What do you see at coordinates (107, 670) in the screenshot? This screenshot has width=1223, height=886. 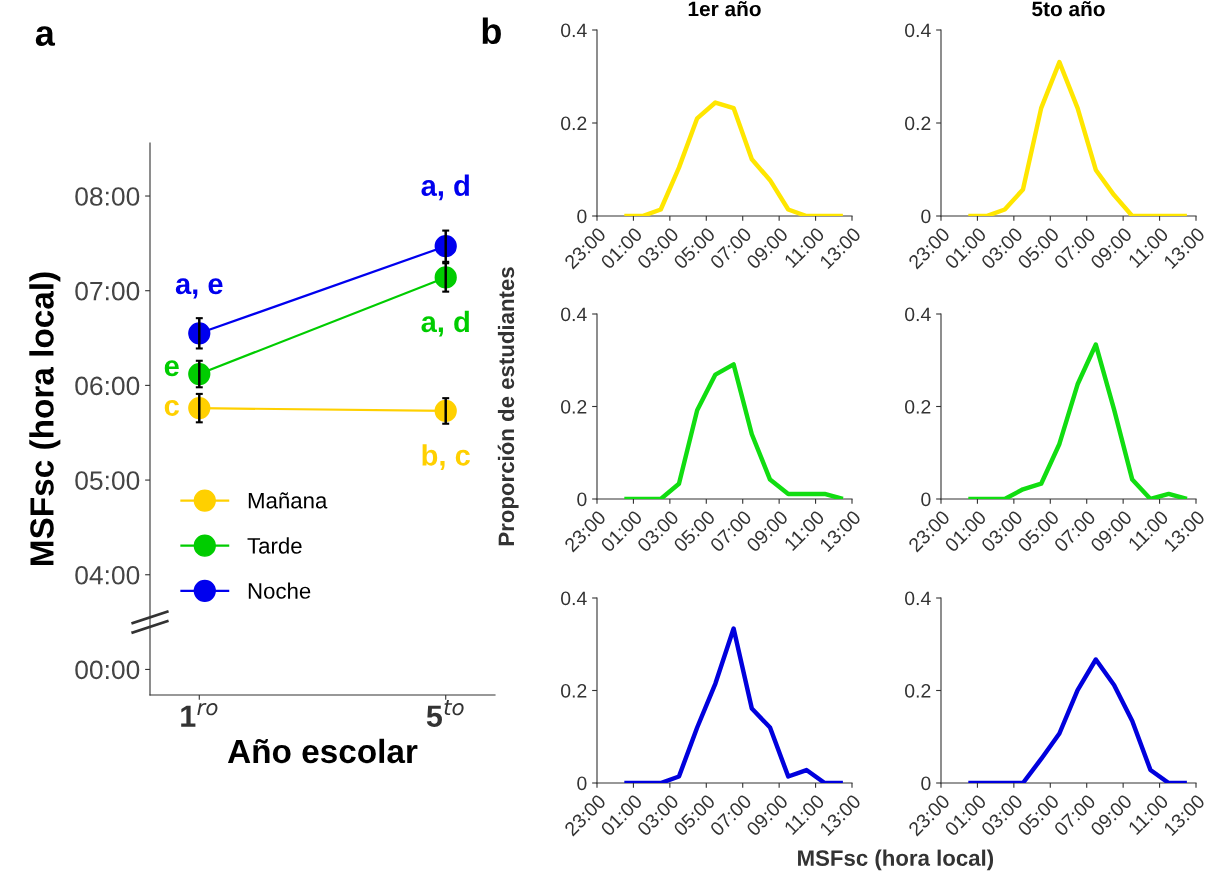 I see `y-tick-label: 00:00` at bounding box center [107, 670].